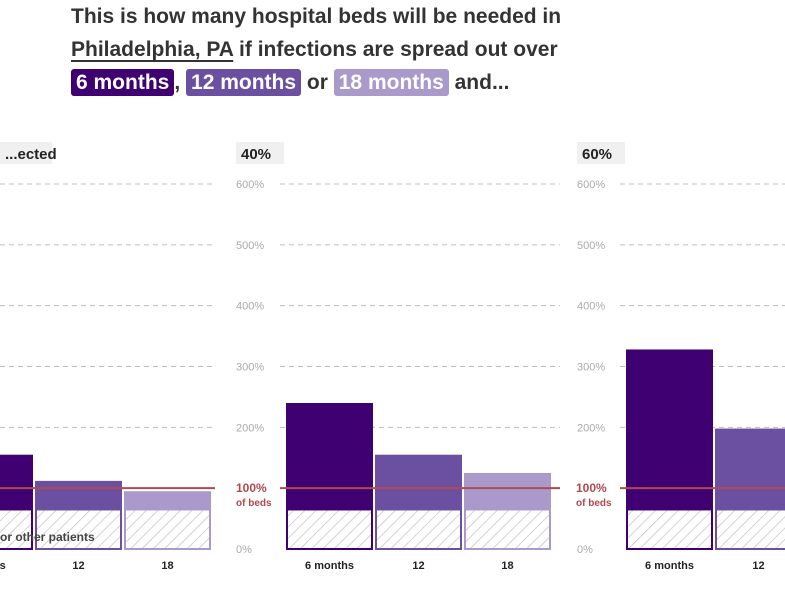 This screenshot has height=589, width=785. I want to click on panel-title: 60%, so click(597, 154).